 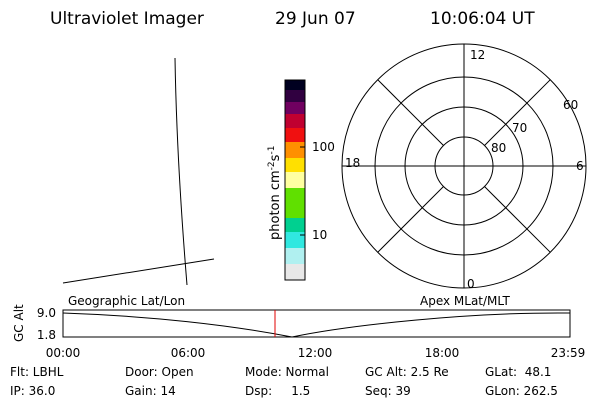 I want to click on strip-left-label: Geographic Lat/Lon, so click(x=126, y=301).